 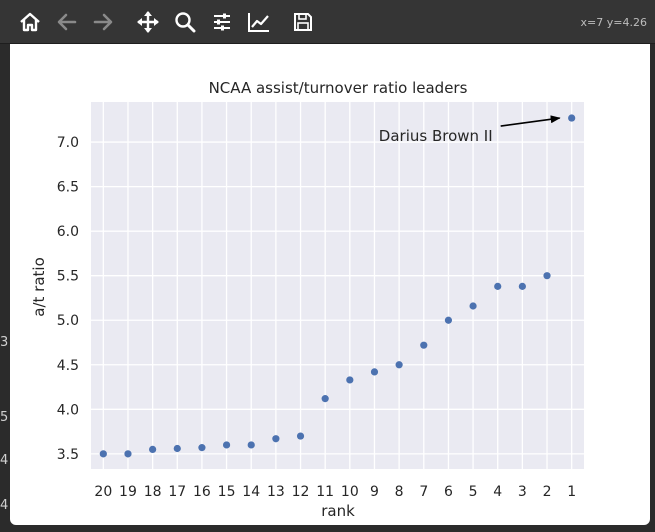 I want to click on chart-title: NCAA assist/turnover ratio leaders, so click(x=338, y=88).